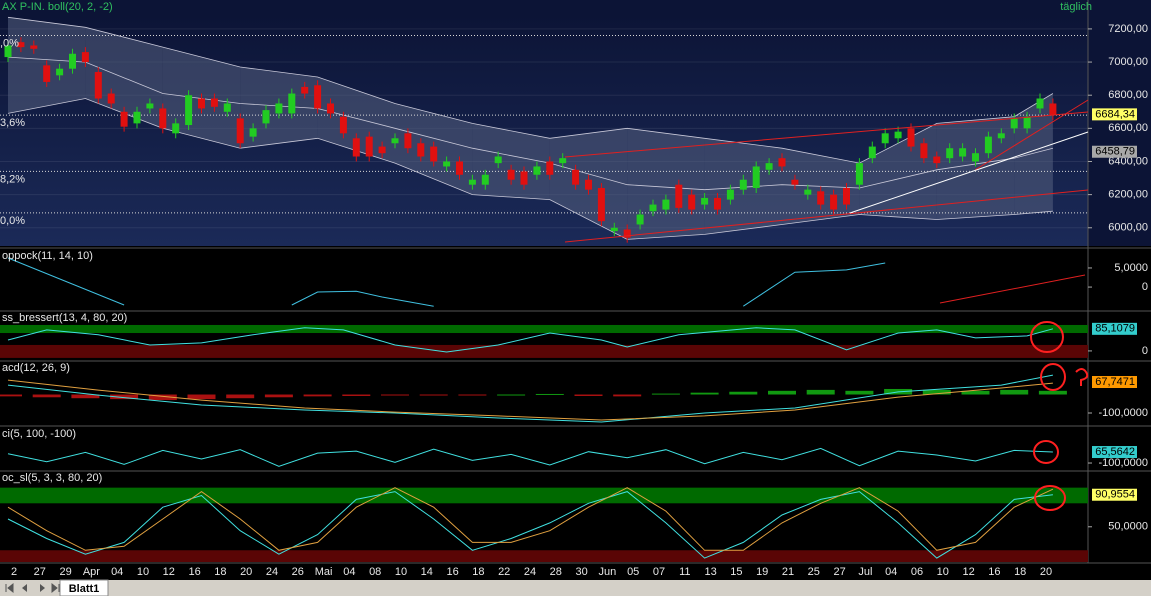  I want to click on sheet-tab, so click(84, 587).